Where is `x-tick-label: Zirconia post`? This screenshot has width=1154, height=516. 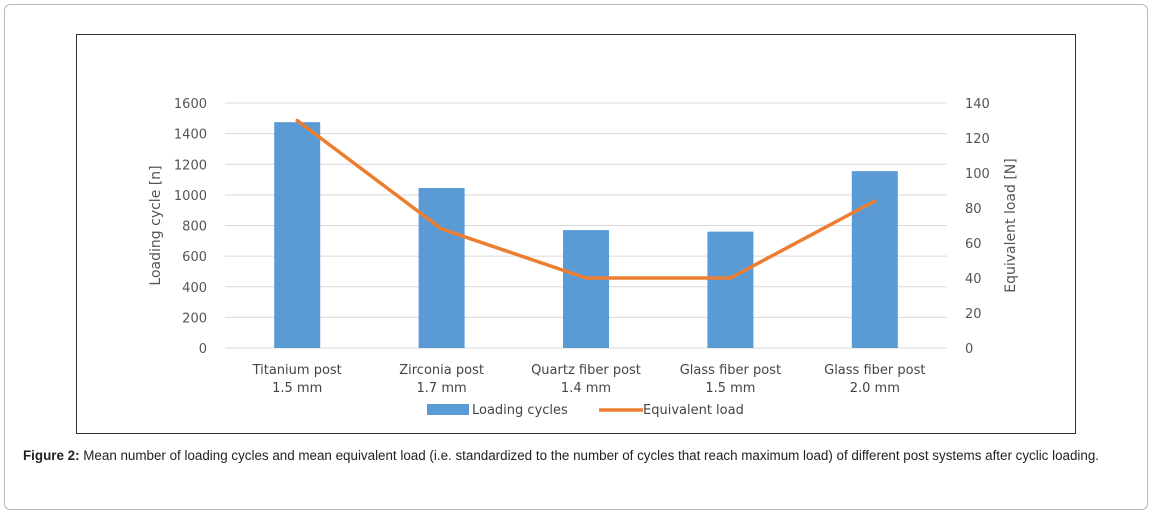 x-tick-label: Zirconia post is located at coordinates (441, 370).